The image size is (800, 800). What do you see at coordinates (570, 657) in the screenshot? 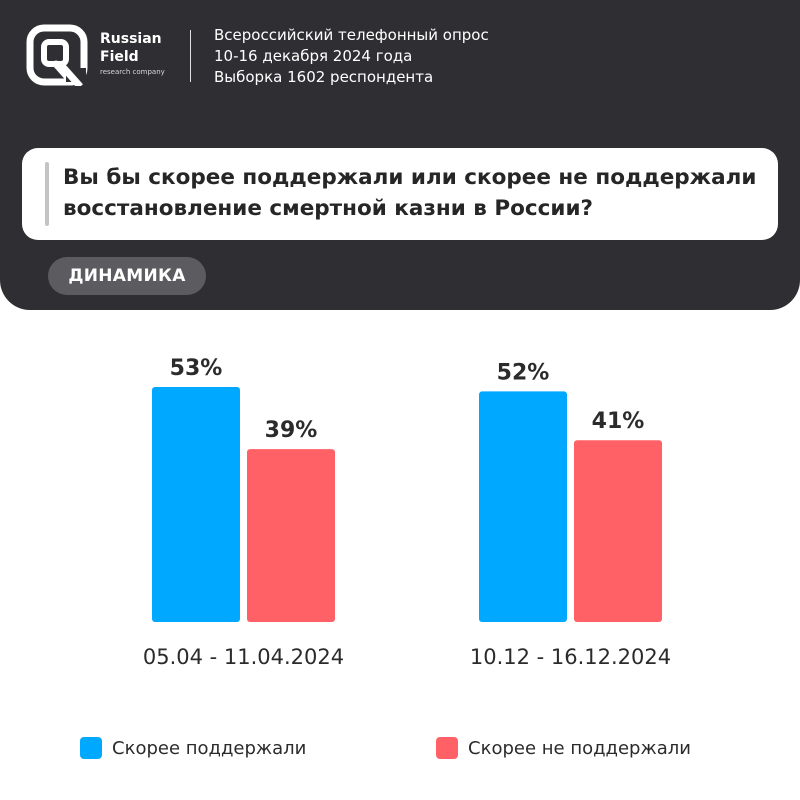
I see `category-label-2: 10.12 - 16.12.2024` at bounding box center [570, 657].